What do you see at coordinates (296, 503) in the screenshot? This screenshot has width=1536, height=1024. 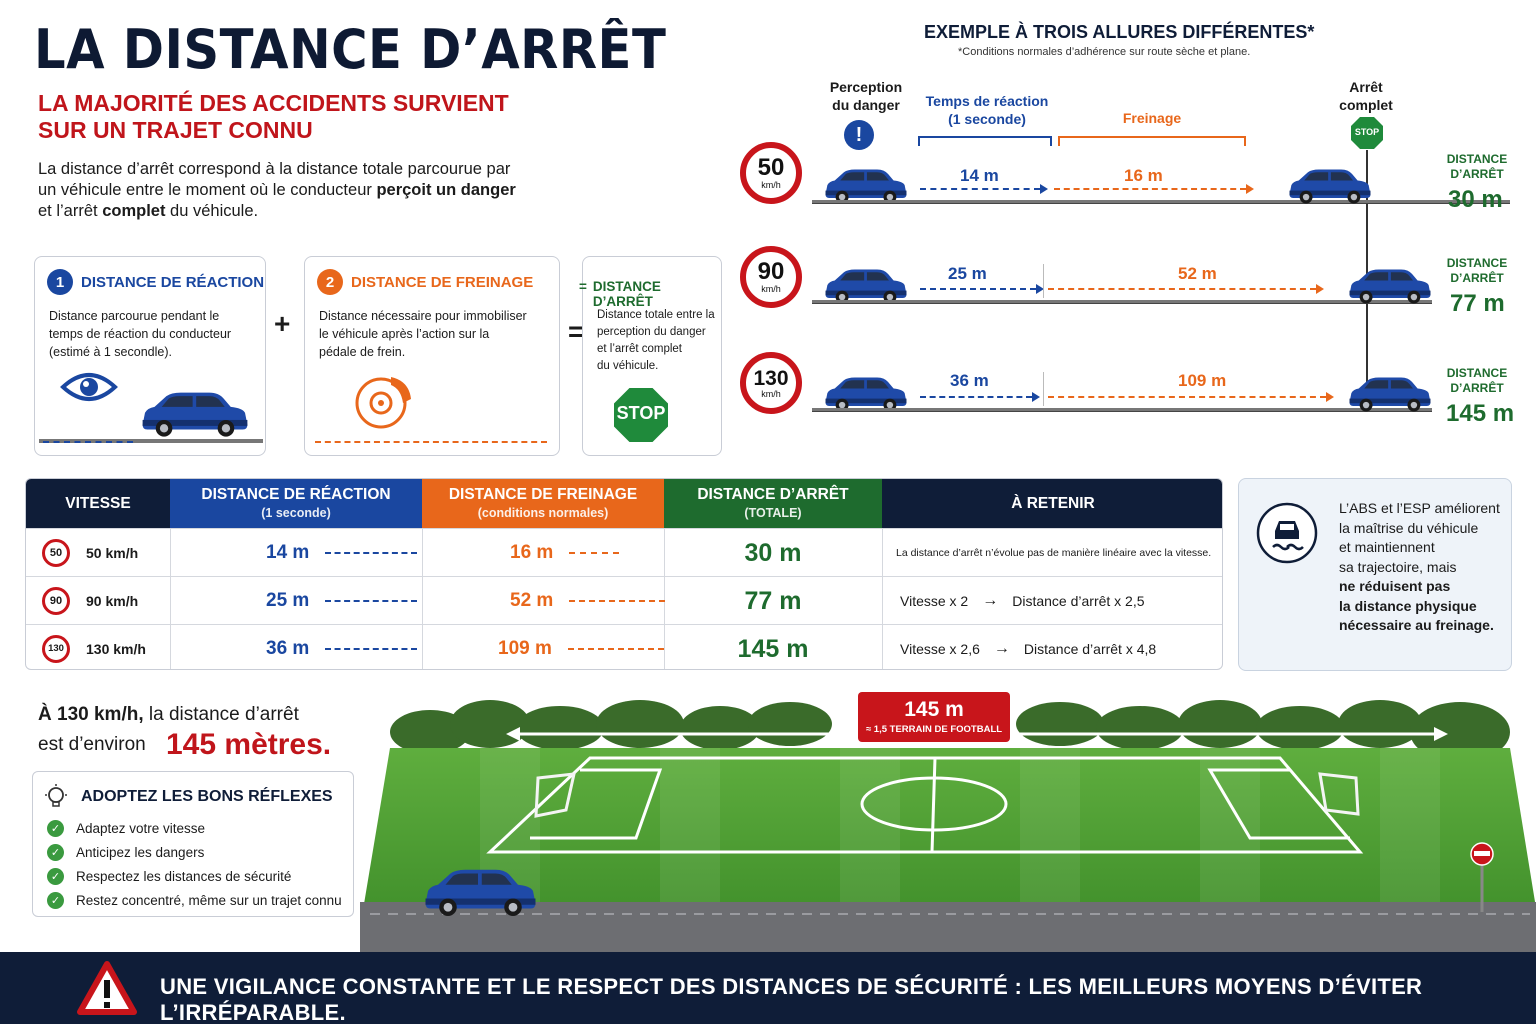 I see `header-reaction: DISTANCE DE RÉACTION (1 seconde)` at bounding box center [296, 503].